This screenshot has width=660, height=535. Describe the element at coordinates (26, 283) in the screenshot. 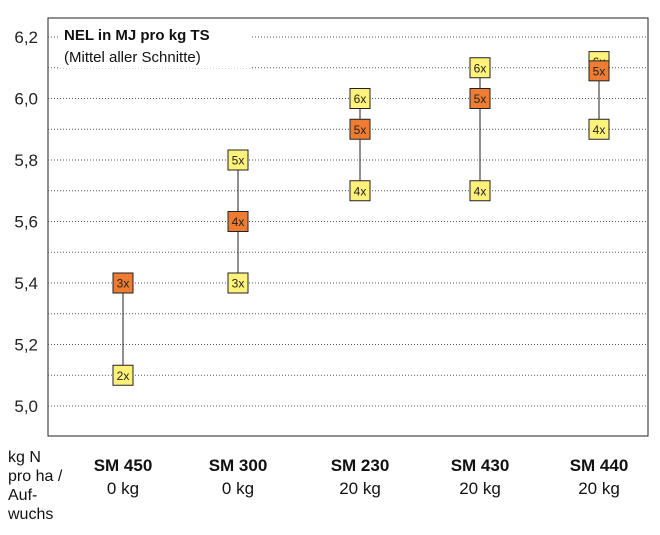

I see `y-tick-label: 5,4` at that location.